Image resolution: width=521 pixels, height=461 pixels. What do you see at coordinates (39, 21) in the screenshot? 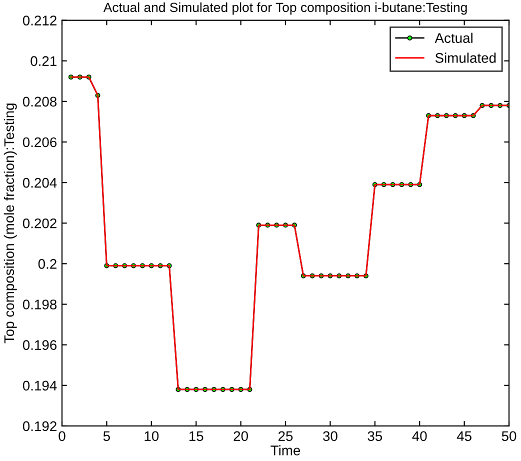
I see `y-tick-label: 0.212` at bounding box center [39, 21].